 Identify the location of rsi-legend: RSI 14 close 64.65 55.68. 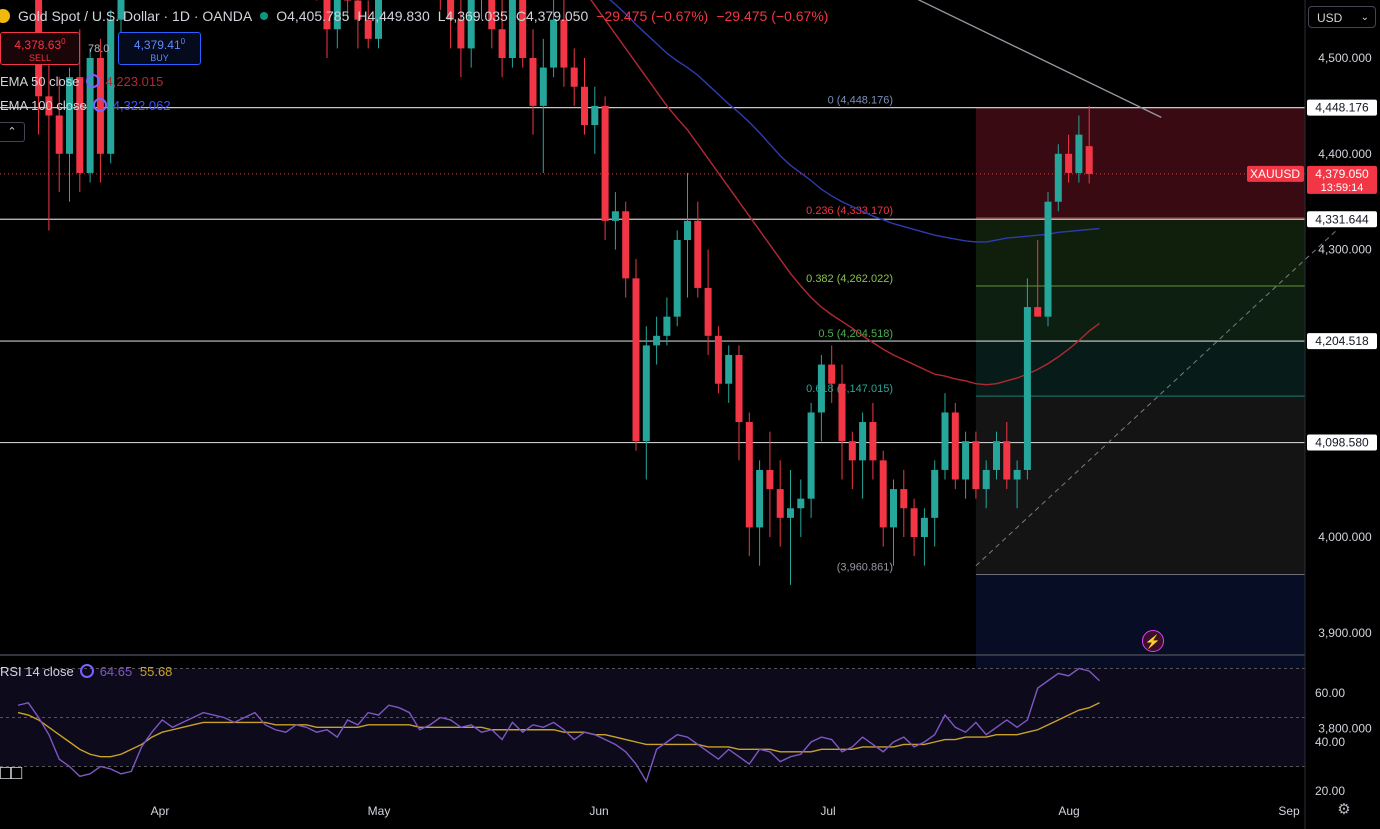
(86, 671).